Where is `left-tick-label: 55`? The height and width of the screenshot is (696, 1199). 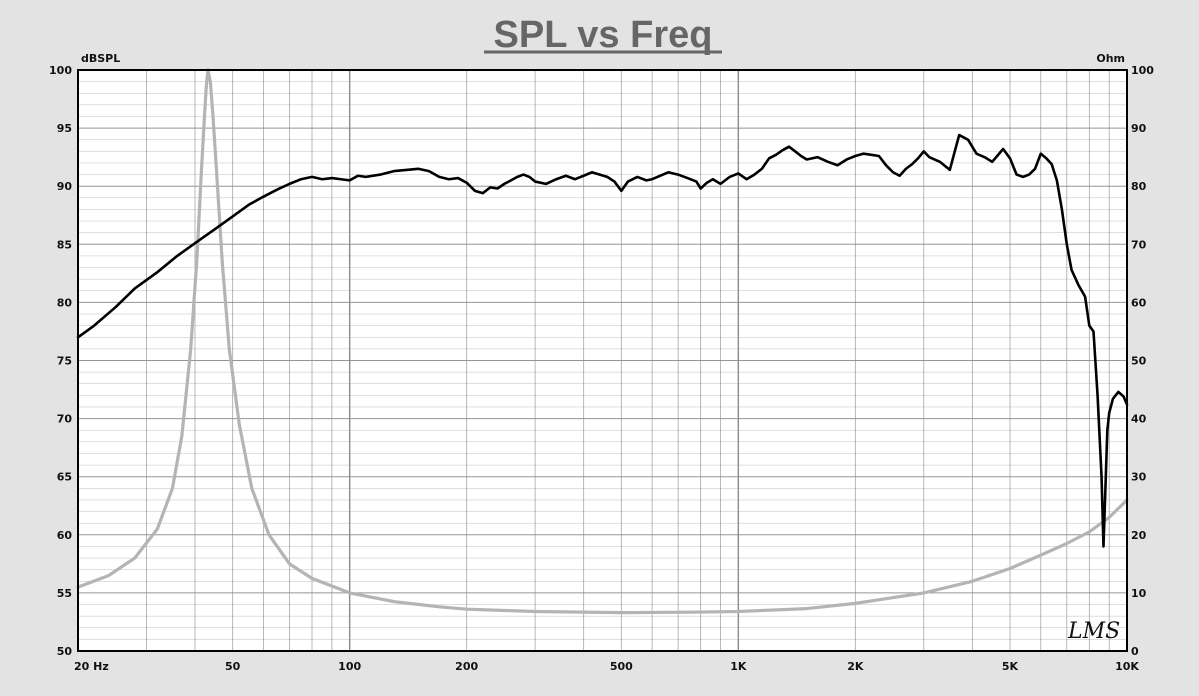
left-tick-label: 55 is located at coordinates (64, 593).